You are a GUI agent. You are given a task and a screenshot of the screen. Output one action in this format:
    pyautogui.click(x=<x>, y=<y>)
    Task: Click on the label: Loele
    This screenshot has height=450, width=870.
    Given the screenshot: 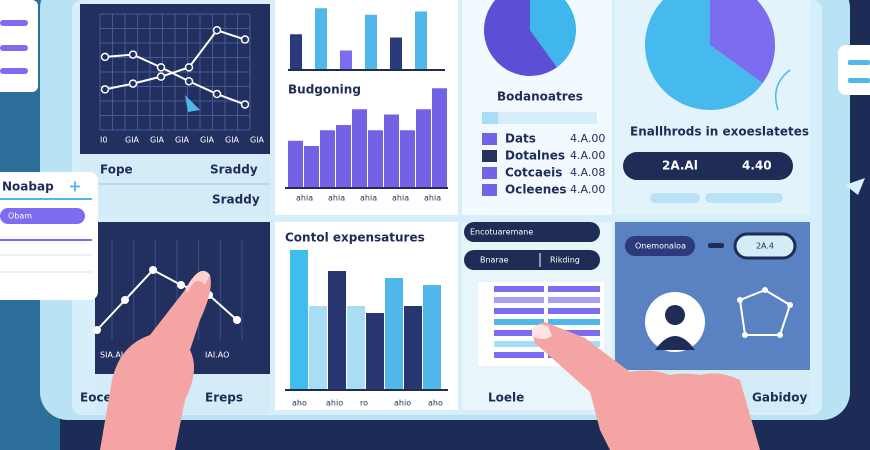 What is the action you would take?
    pyautogui.click(x=506, y=398)
    